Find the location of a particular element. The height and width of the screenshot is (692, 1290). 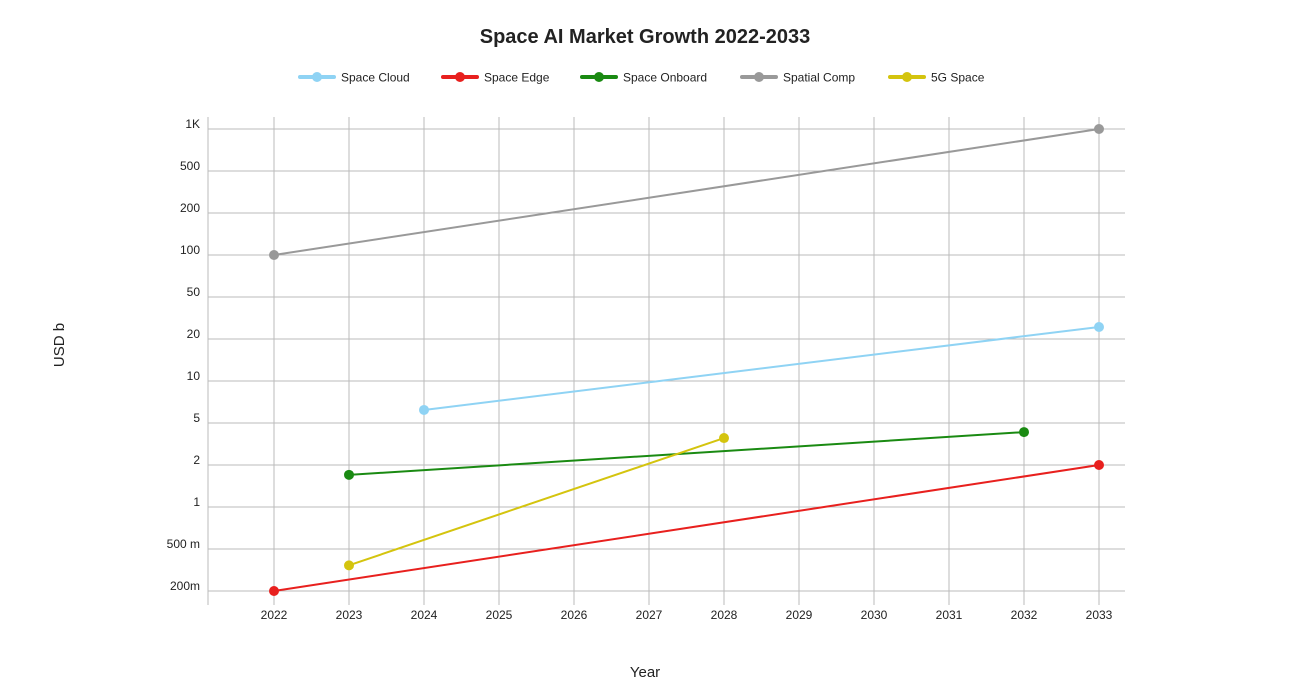

y-tick-label: 20 is located at coordinates (194, 334).